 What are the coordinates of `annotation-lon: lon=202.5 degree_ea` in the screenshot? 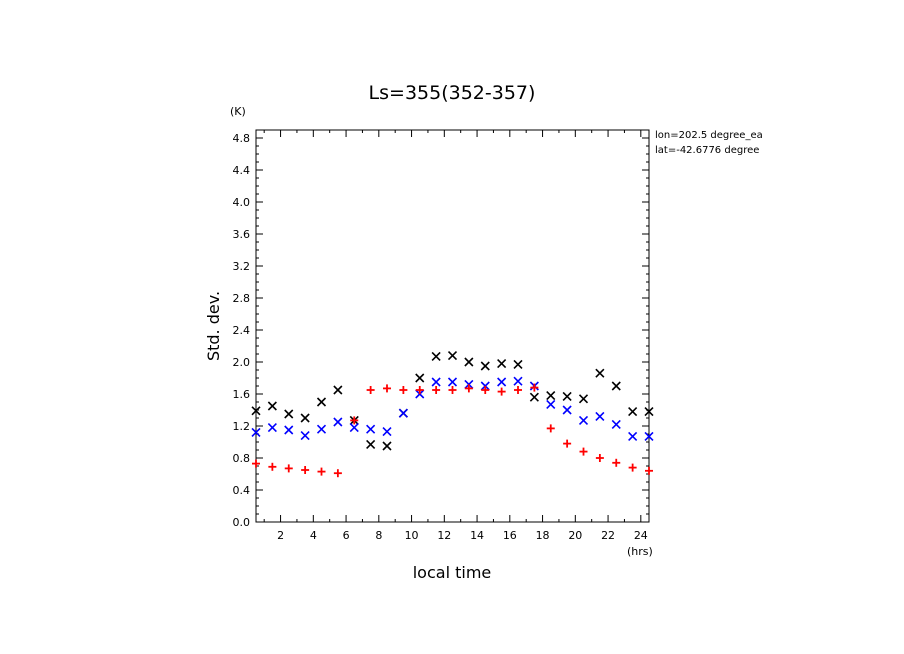 It's located at (709, 135).